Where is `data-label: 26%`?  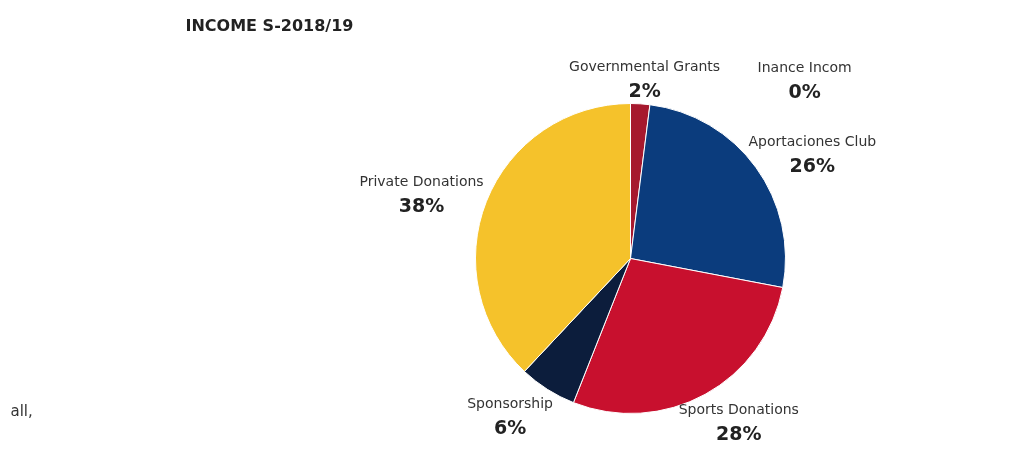 data-label: 26% is located at coordinates (812, 164).